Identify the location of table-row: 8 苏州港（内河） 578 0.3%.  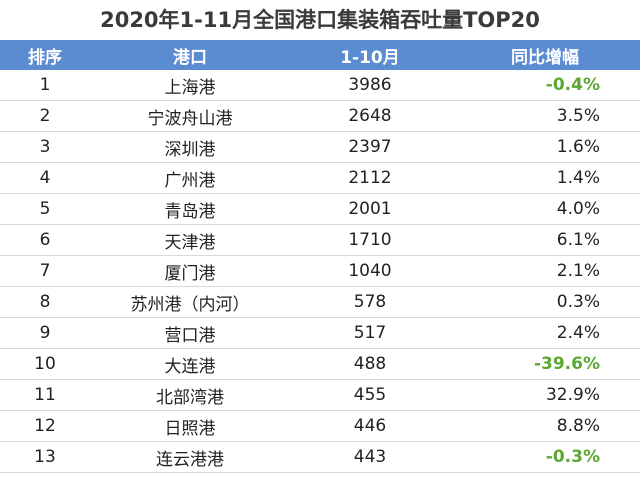
(320, 302).